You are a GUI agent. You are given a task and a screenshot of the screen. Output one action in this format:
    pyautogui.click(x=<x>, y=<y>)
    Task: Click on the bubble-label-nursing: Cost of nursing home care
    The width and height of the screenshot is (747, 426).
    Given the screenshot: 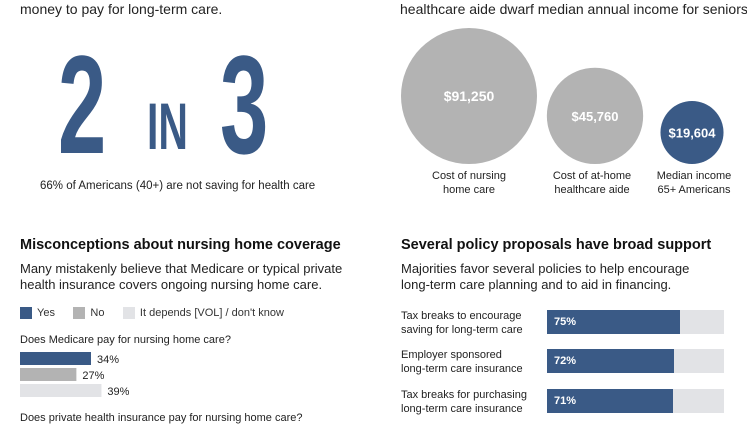 What is the action you would take?
    pyautogui.click(x=469, y=183)
    